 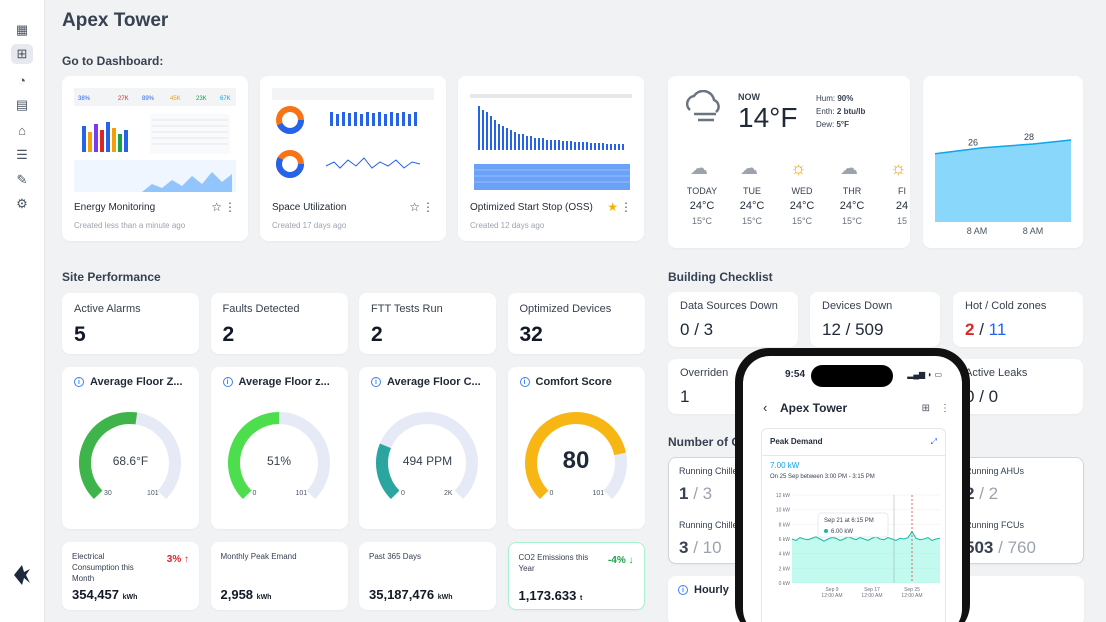 I want to click on back-chevron-icon: ‹, so click(x=765, y=407).